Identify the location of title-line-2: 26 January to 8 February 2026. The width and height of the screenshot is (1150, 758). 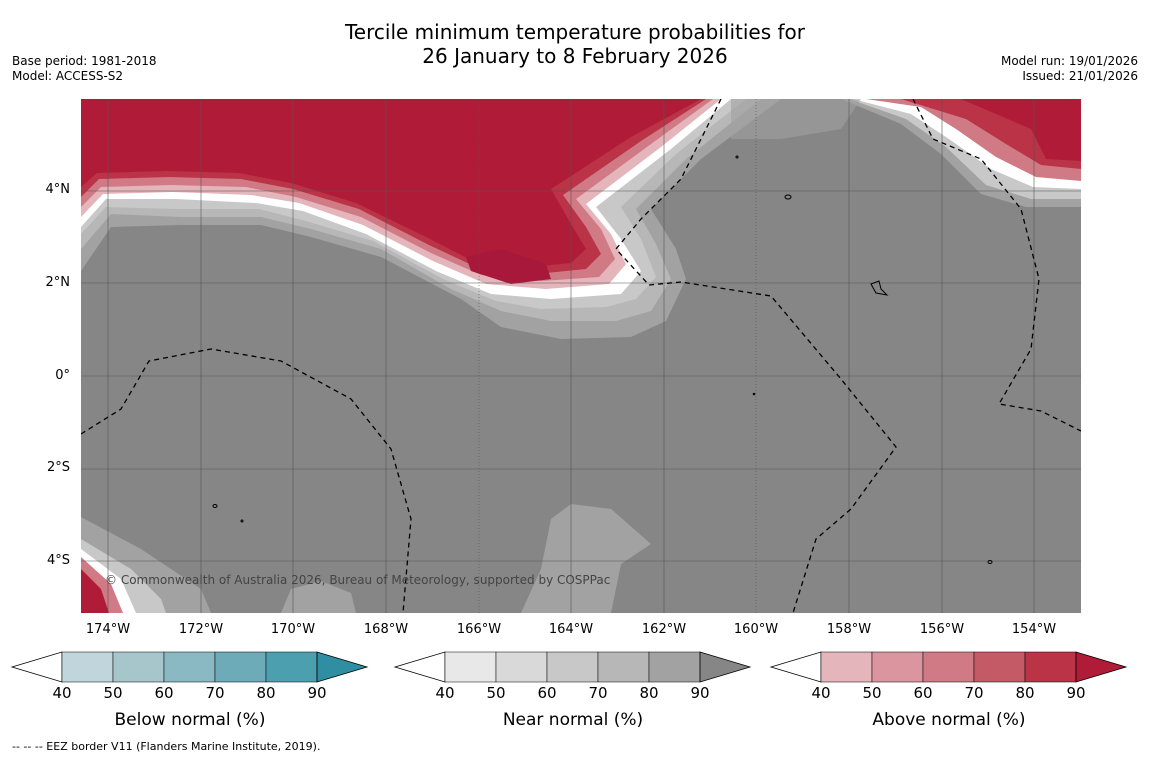
(575, 56).